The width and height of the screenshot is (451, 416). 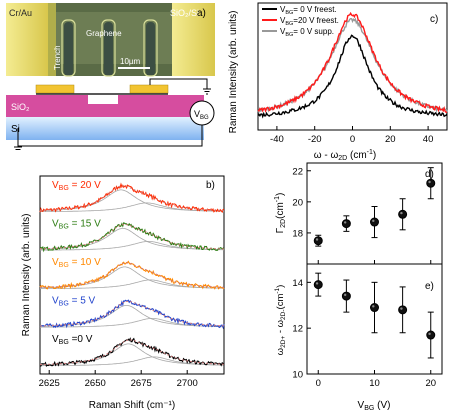 What do you see at coordinates (49, 383) in the screenshot?
I see `panel-b-xtick-label: 2625` at bounding box center [49, 383].